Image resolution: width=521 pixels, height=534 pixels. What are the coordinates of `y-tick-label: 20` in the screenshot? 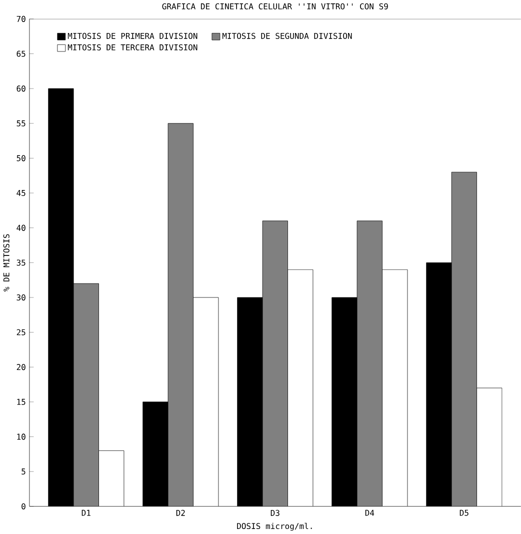 It's located at (21, 367).